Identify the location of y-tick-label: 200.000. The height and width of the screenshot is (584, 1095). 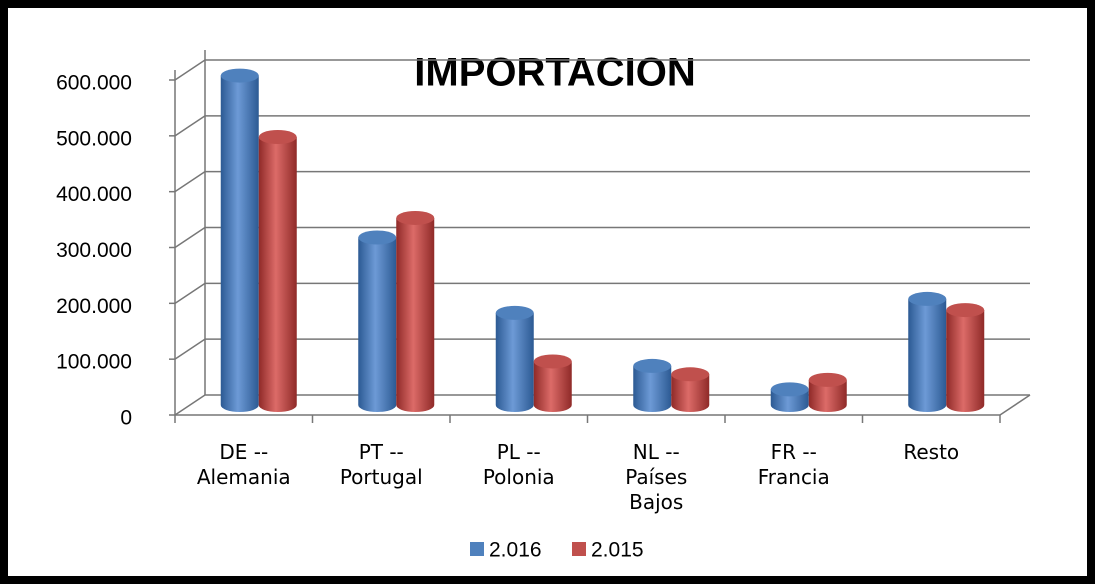
(94, 306).